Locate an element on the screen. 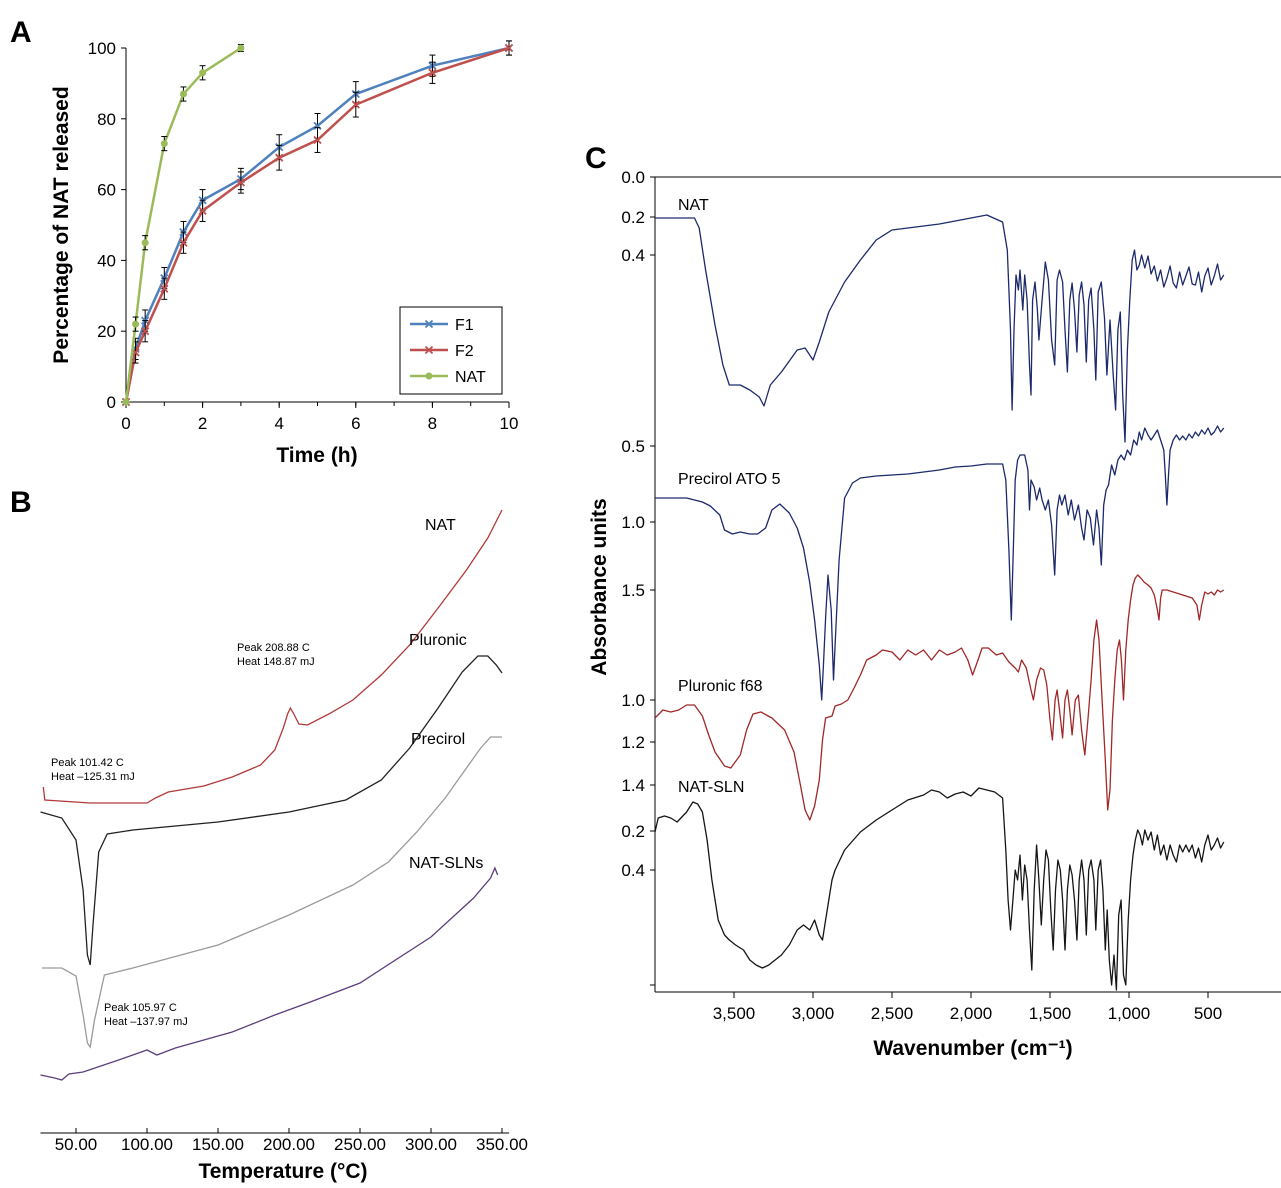 Image resolution: width=1281 pixels, height=1188 pixels. x-tick-label: 4 is located at coordinates (278, 423).